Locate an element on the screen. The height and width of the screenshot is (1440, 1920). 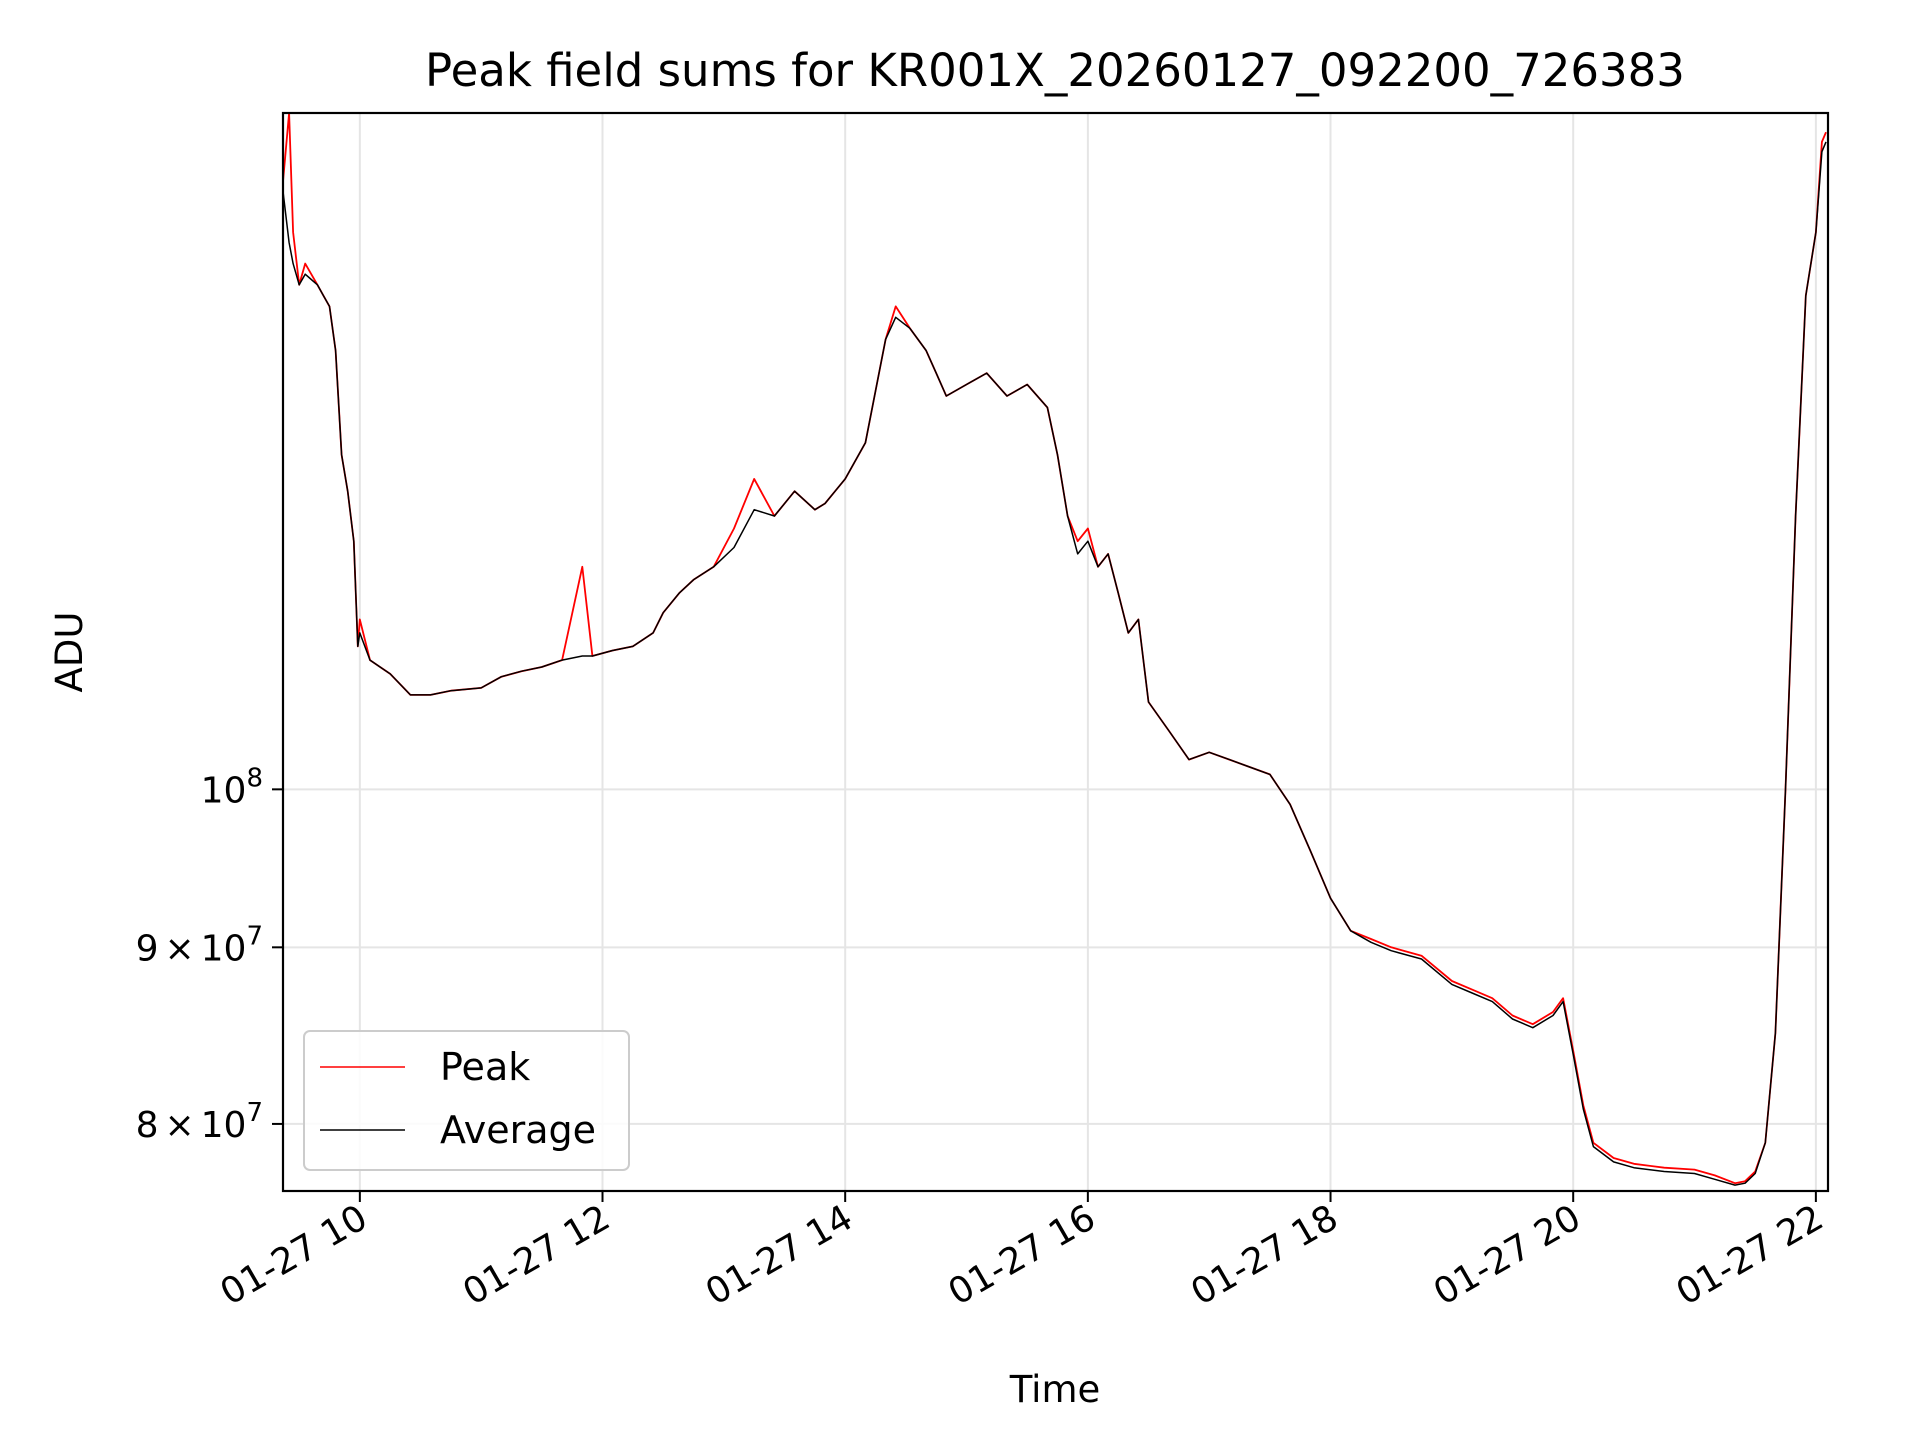
y-tick-label: 8 × 10⁷ is located at coordinates (199, 1122).